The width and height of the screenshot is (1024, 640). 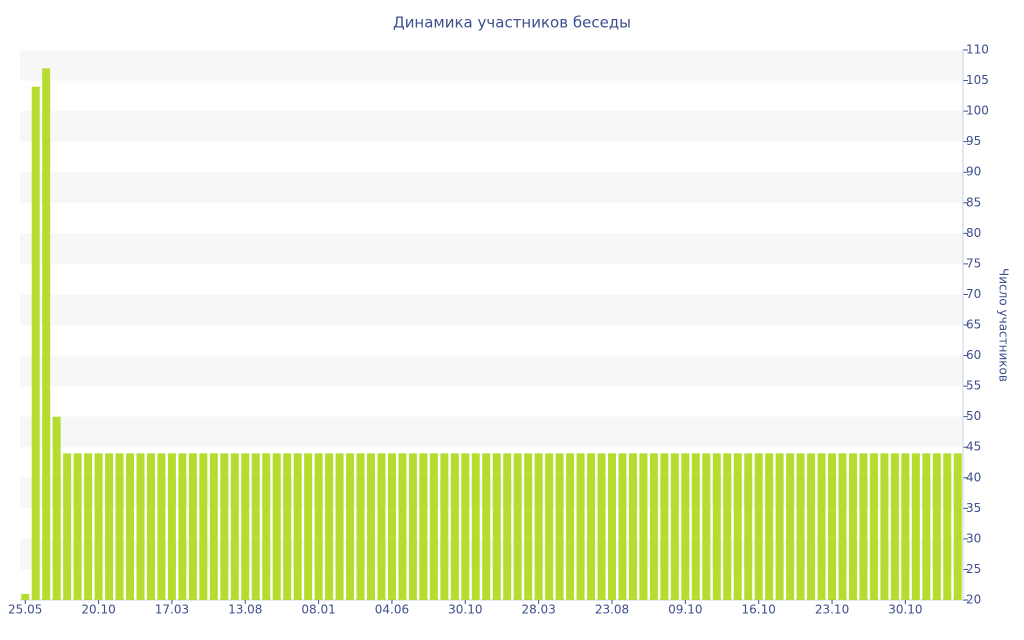 What do you see at coordinates (977, 50) in the screenshot?
I see `y-tick-label: 110` at bounding box center [977, 50].